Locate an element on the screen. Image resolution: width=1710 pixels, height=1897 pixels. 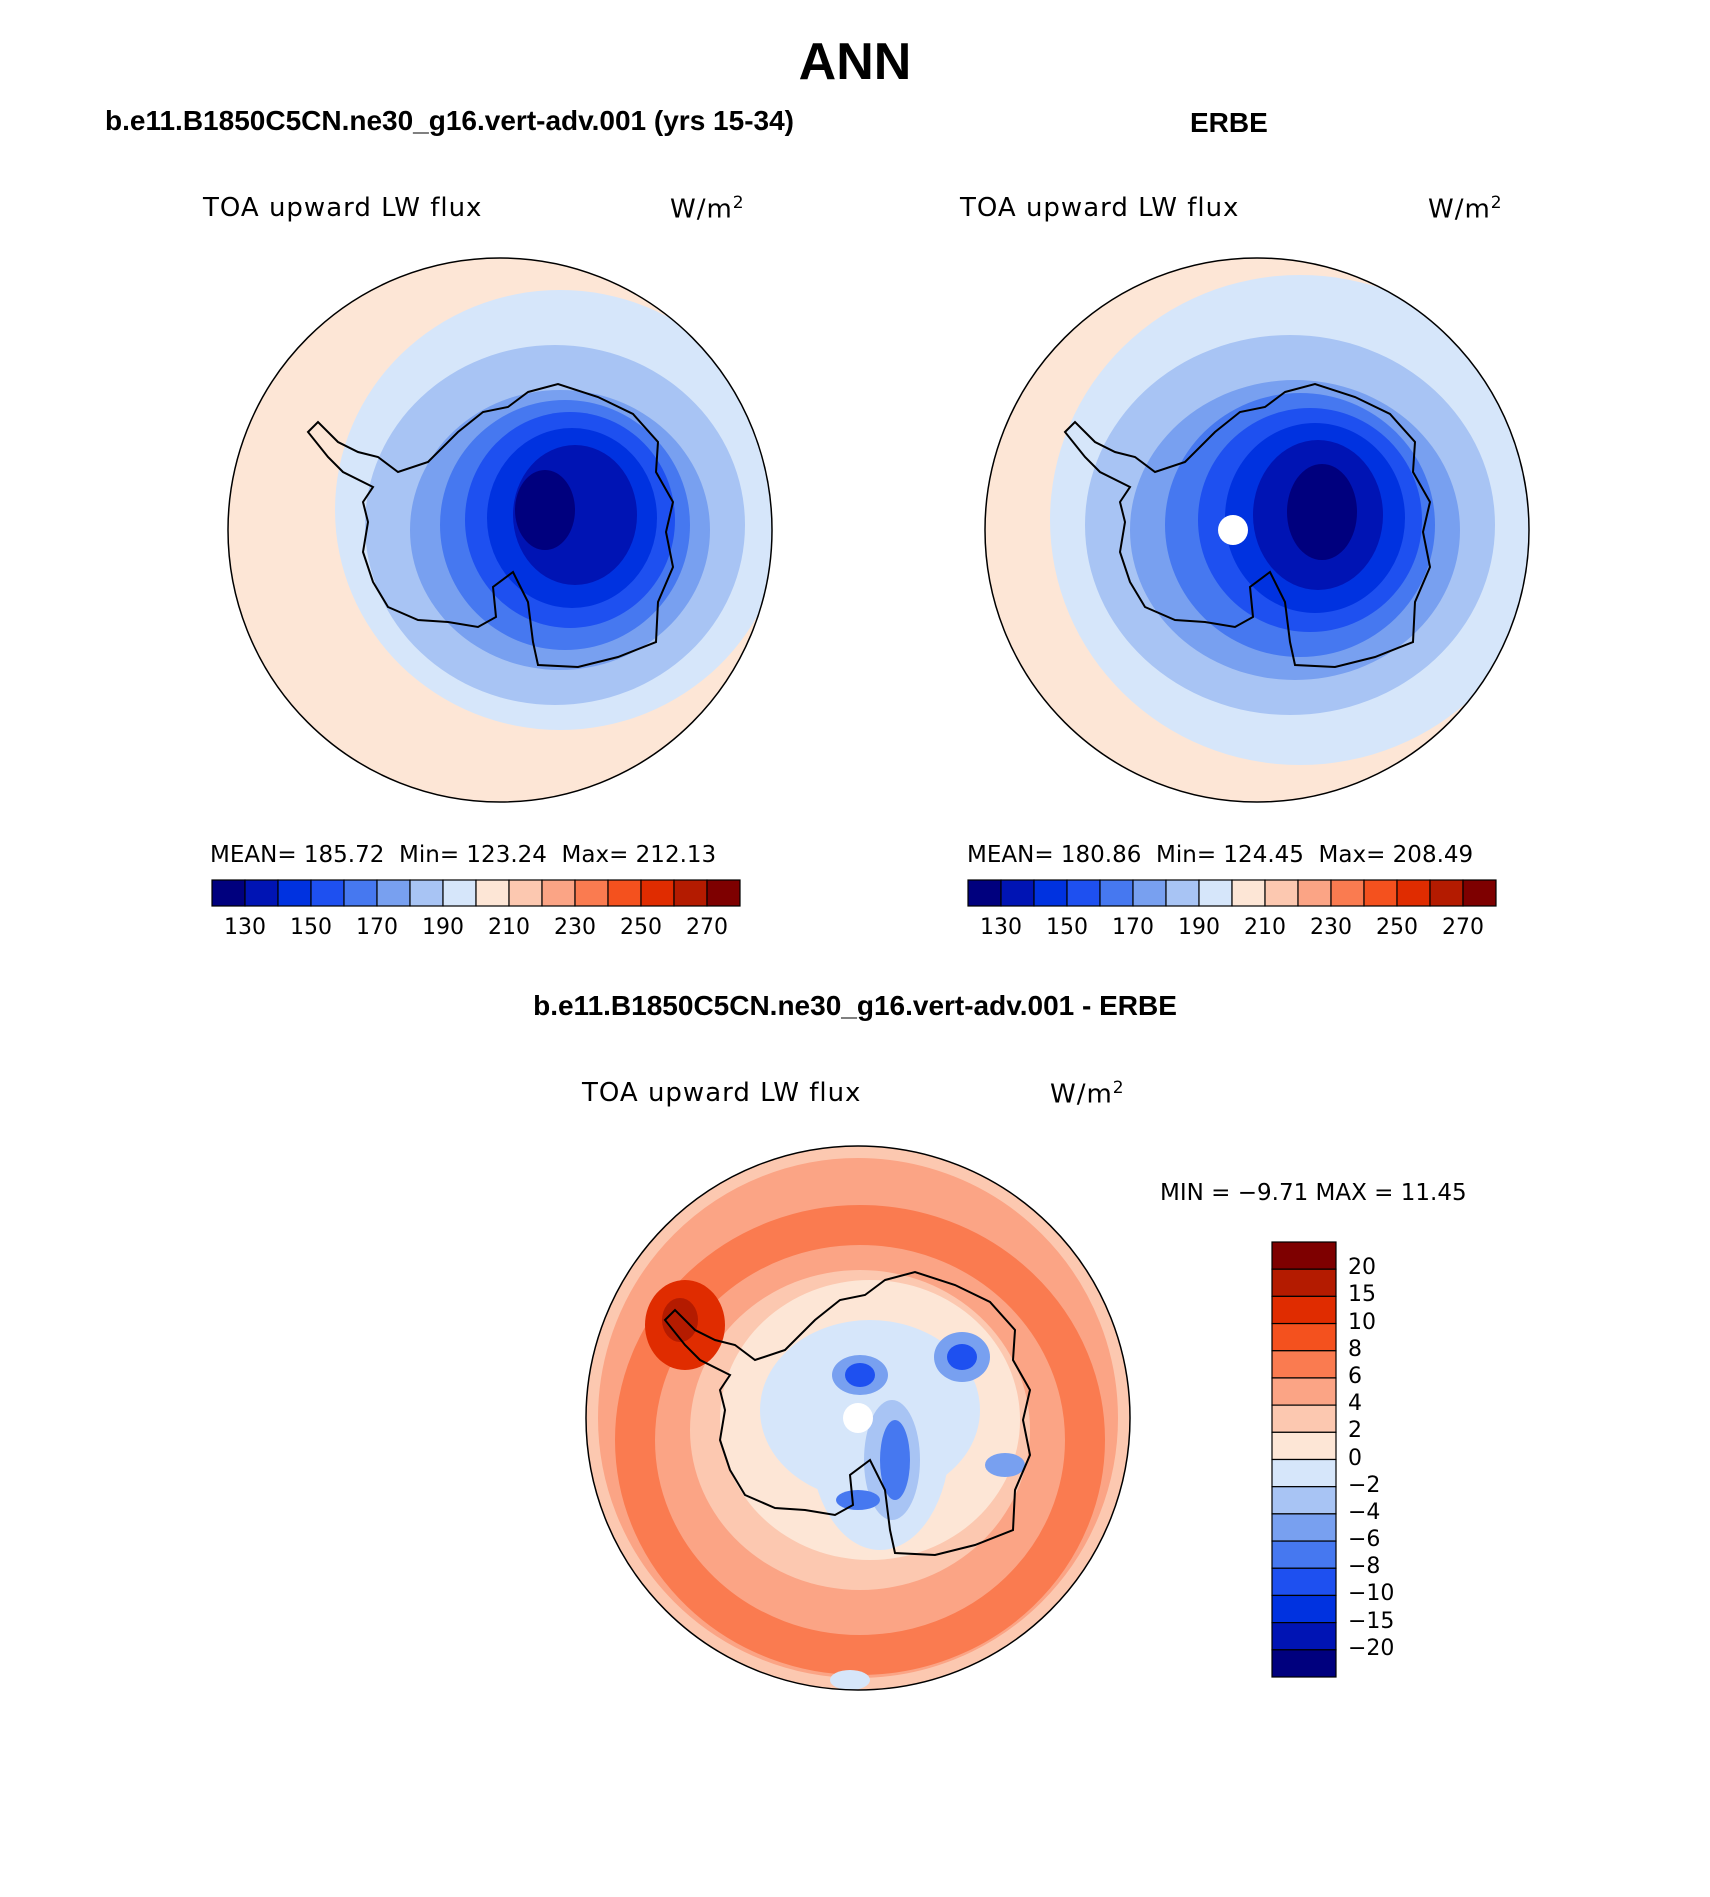
stat-max-value: 11.45 is located at coordinates (1433, 1193).